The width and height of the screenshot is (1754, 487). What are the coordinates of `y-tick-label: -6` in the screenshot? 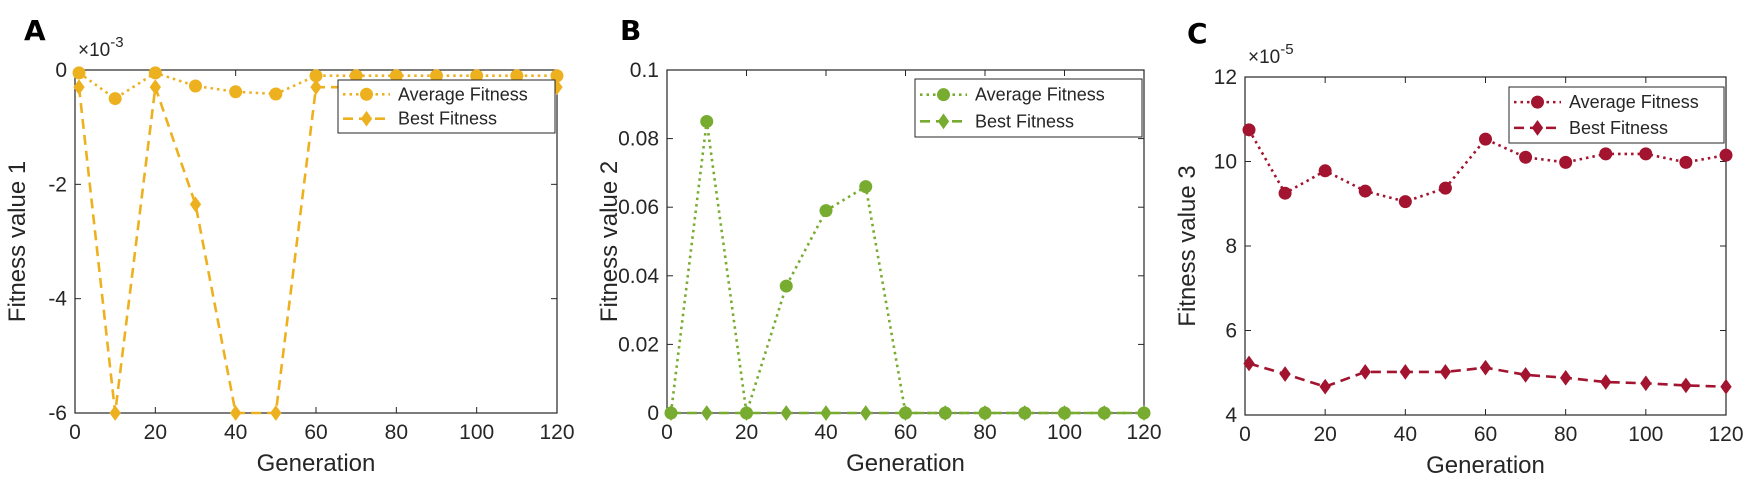 It's located at (57, 413).